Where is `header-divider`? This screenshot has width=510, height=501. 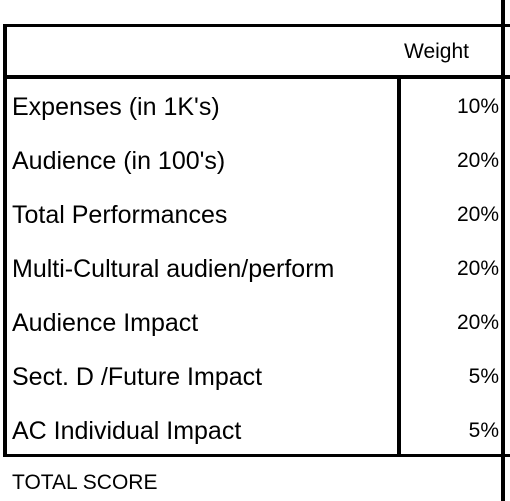
header-divider is located at coordinates (256, 77).